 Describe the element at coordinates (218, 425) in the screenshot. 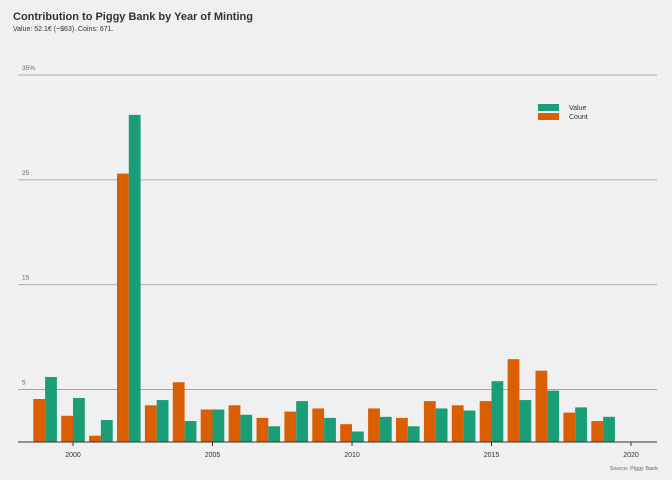

I see `bar-value-2005` at that location.